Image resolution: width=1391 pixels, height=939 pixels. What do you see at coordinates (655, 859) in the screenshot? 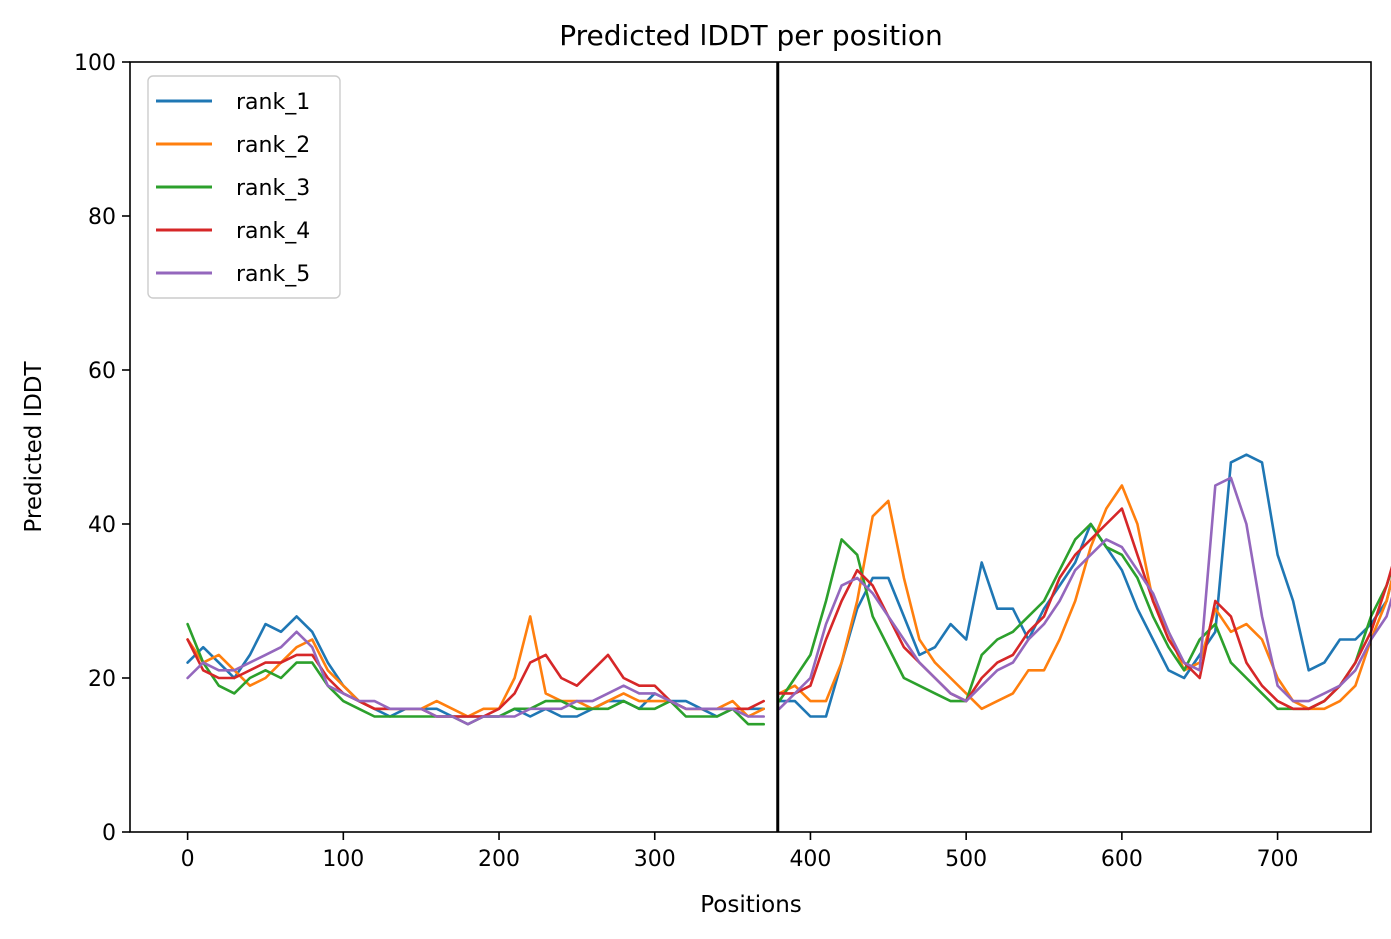
I see `x-tick-label: 300` at bounding box center [655, 859].